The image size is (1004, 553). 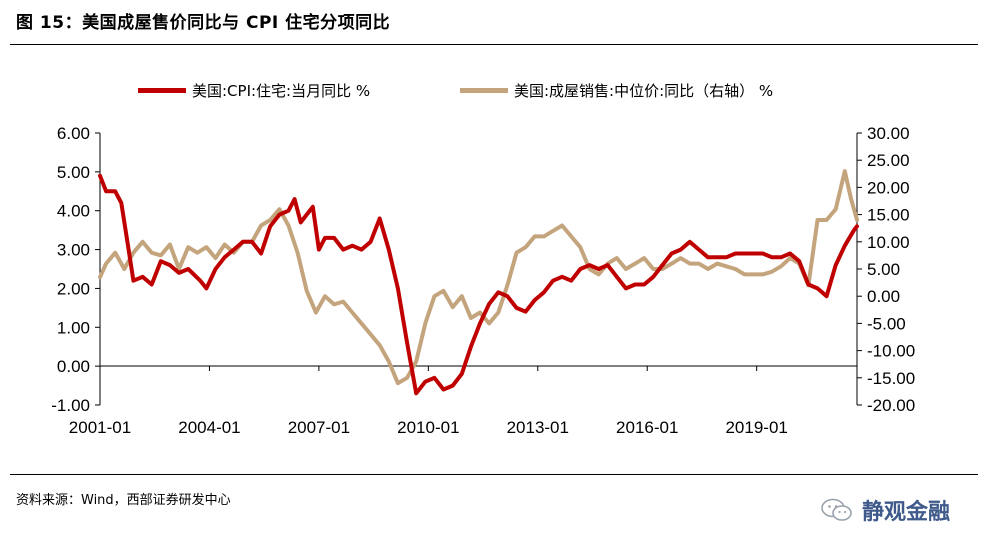 I want to click on right-tick-label: -5.00, so click(x=886, y=323).